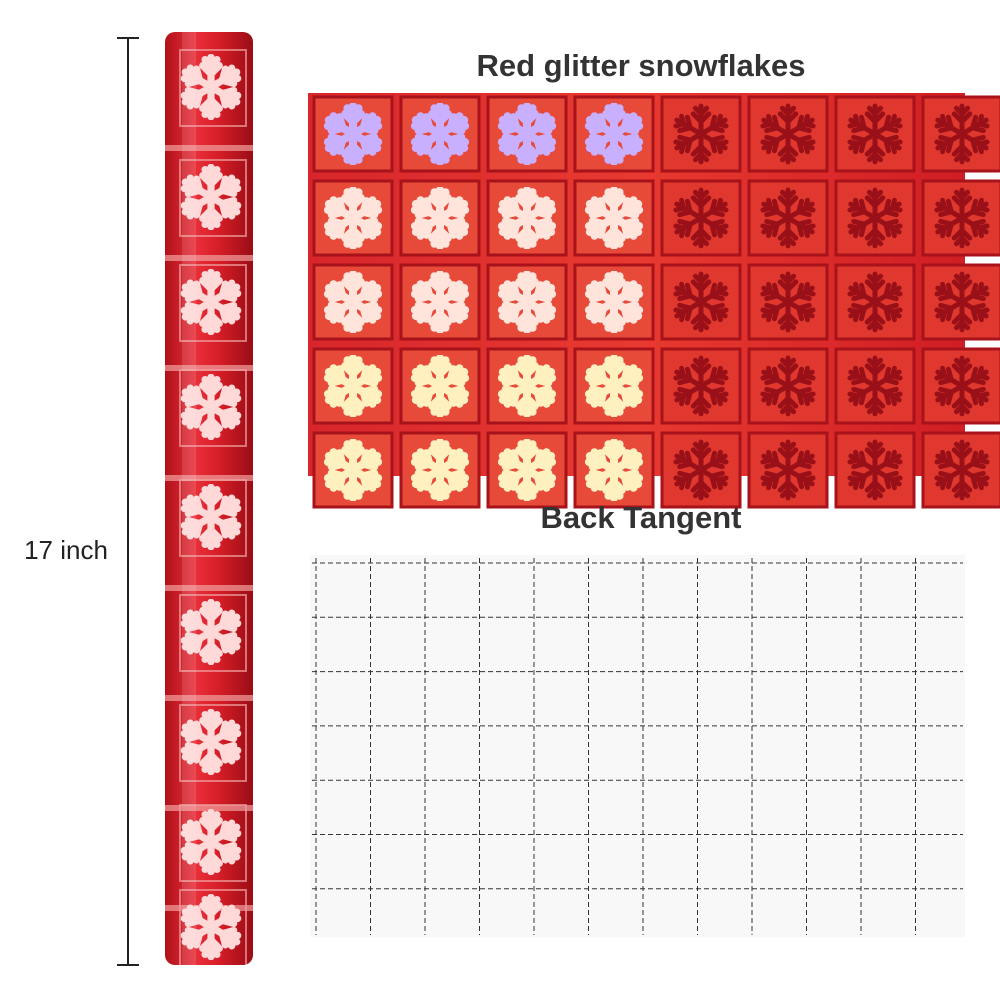 This screenshot has height=1000, width=1000. I want to click on dimension-indicator, so click(128, 501).